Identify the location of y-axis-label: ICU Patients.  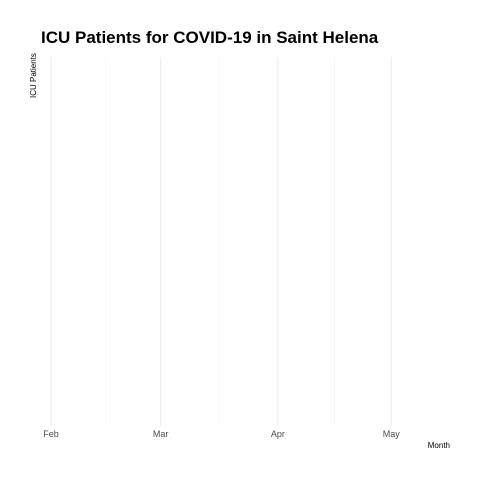
(33, 75).